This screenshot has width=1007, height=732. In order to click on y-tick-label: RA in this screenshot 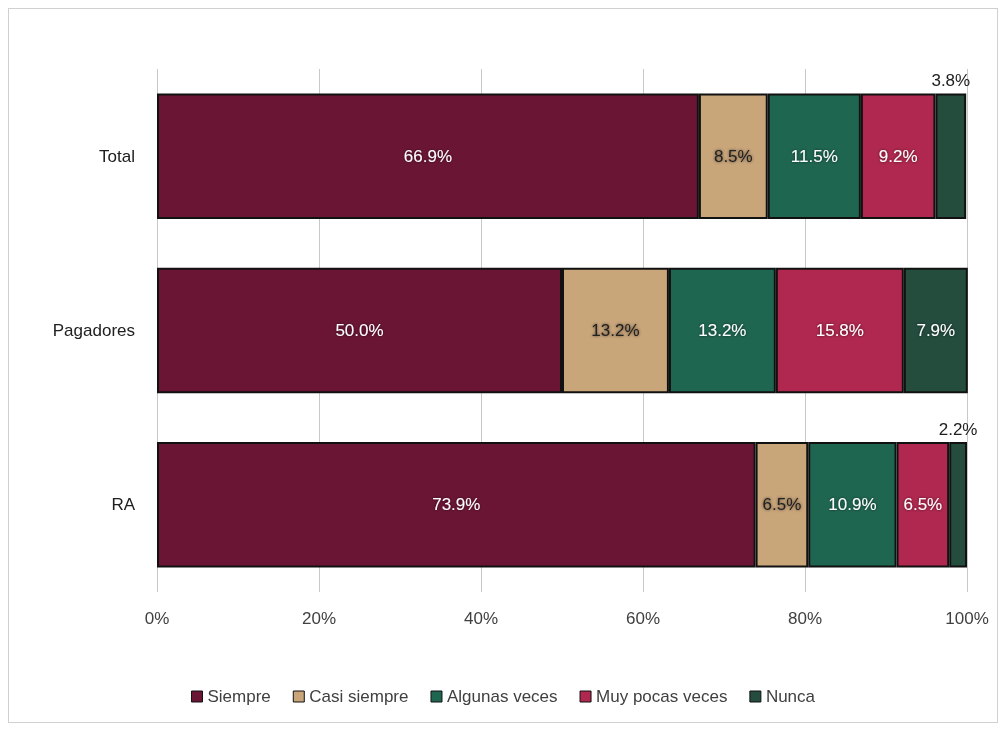, I will do `click(123, 505)`.